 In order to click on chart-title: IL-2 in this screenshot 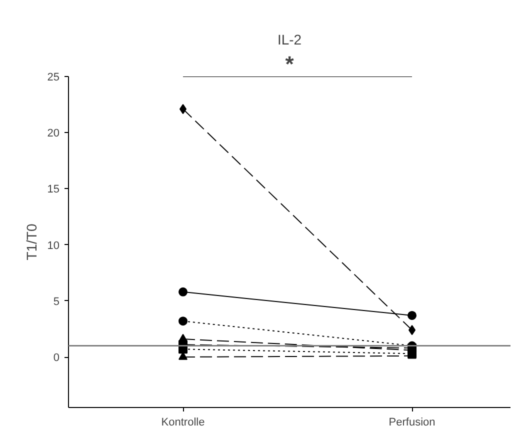, I will do `click(289, 40)`.